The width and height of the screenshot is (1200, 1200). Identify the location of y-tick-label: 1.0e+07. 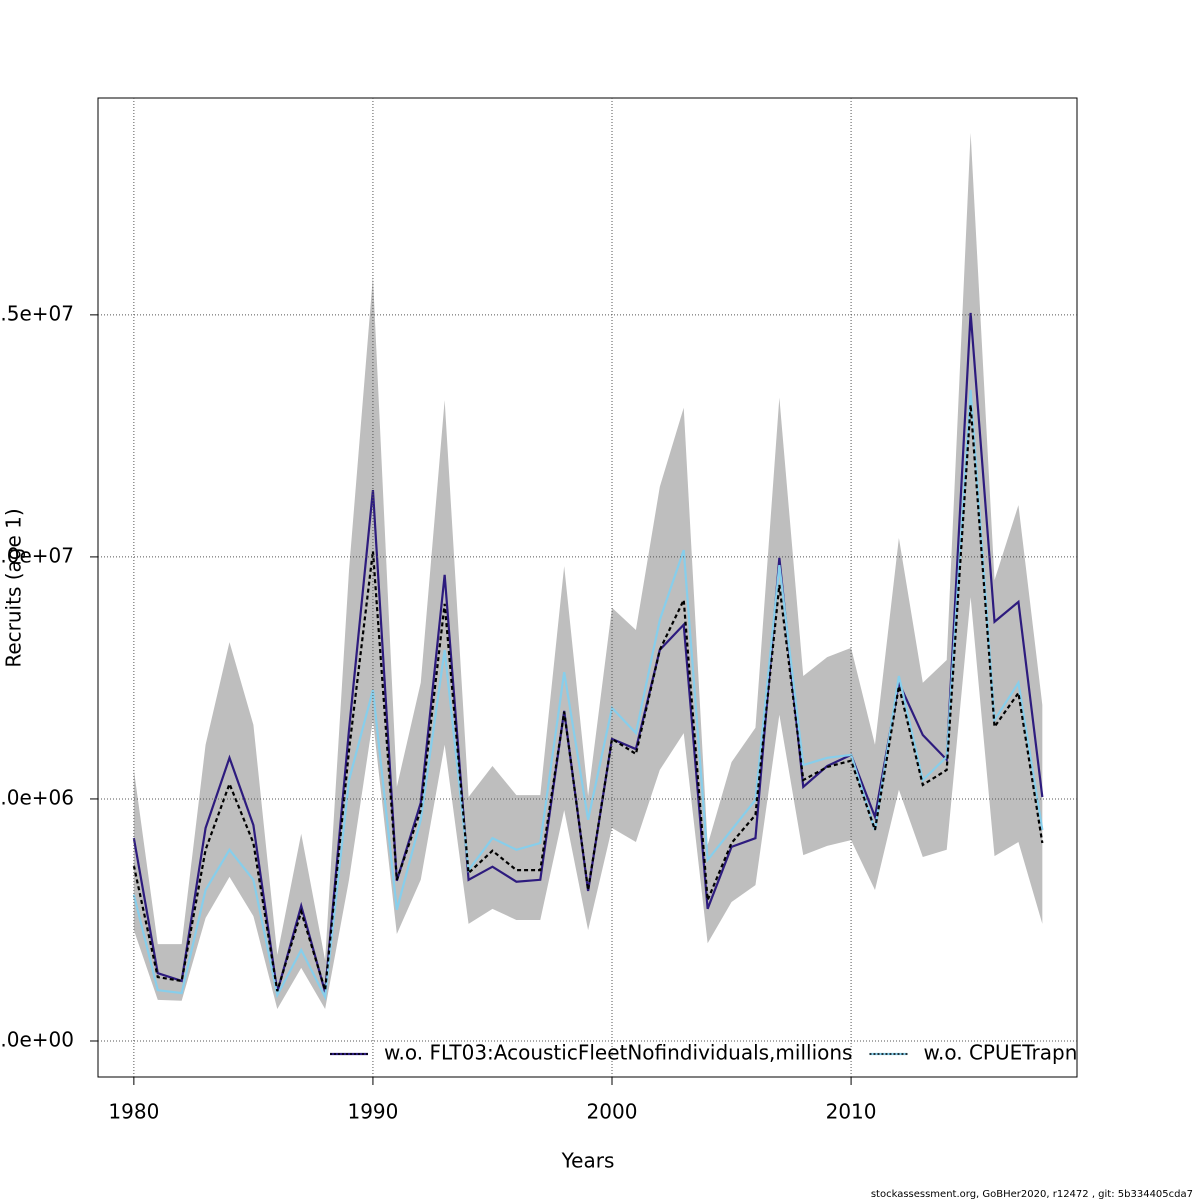
(37, 555).